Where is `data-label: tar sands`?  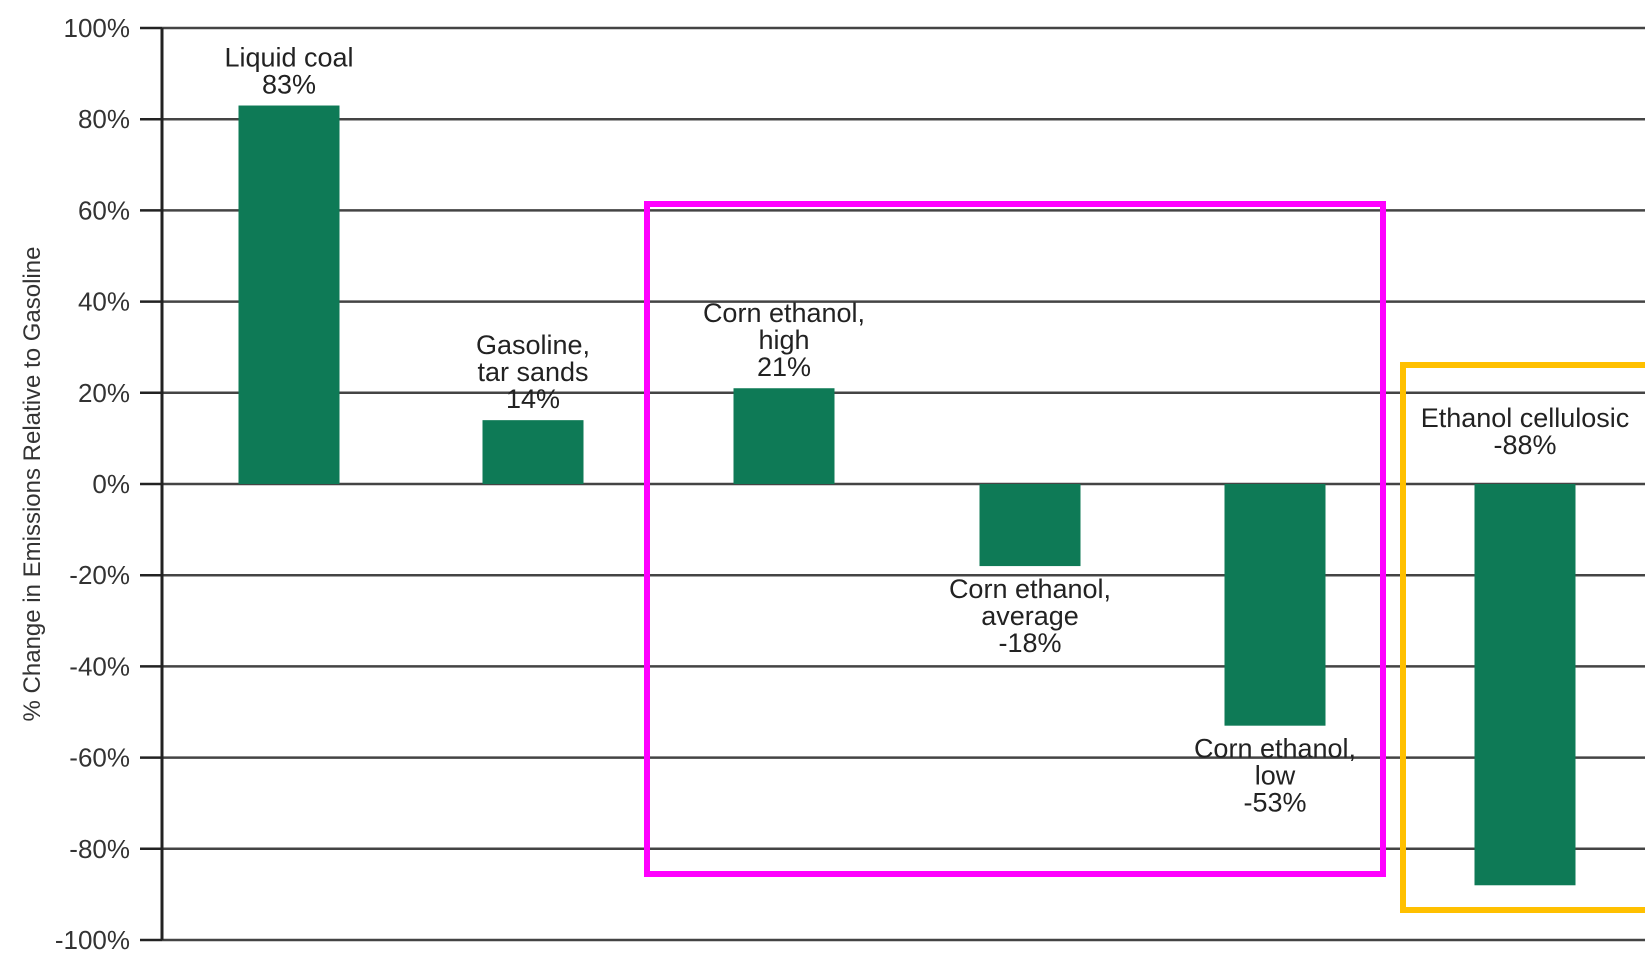
data-label: tar sands is located at coordinates (532, 372).